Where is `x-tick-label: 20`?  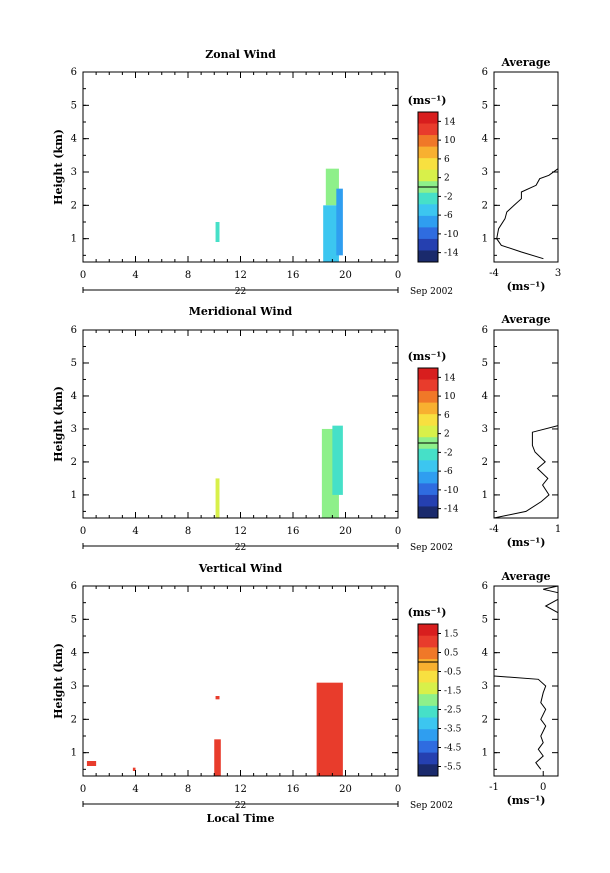 x-tick-label: 20 is located at coordinates (345, 789).